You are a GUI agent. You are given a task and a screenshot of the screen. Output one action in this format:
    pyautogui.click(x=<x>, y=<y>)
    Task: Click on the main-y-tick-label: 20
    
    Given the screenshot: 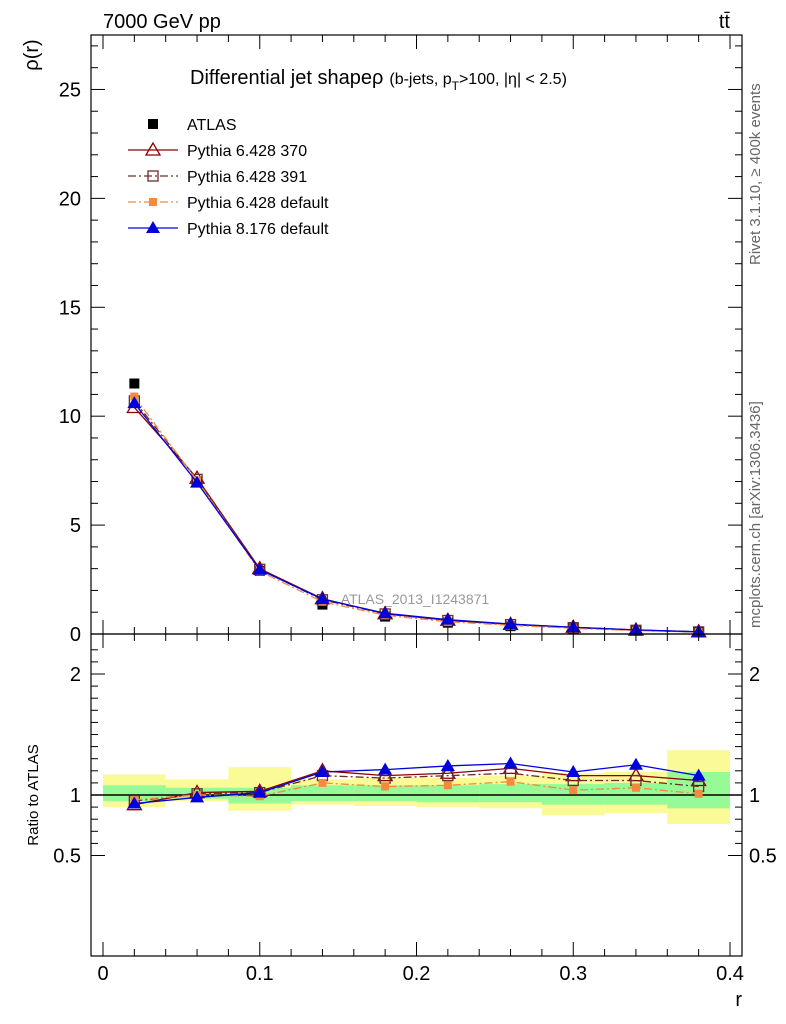 What is the action you would take?
    pyautogui.click(x=70, y=199)
    